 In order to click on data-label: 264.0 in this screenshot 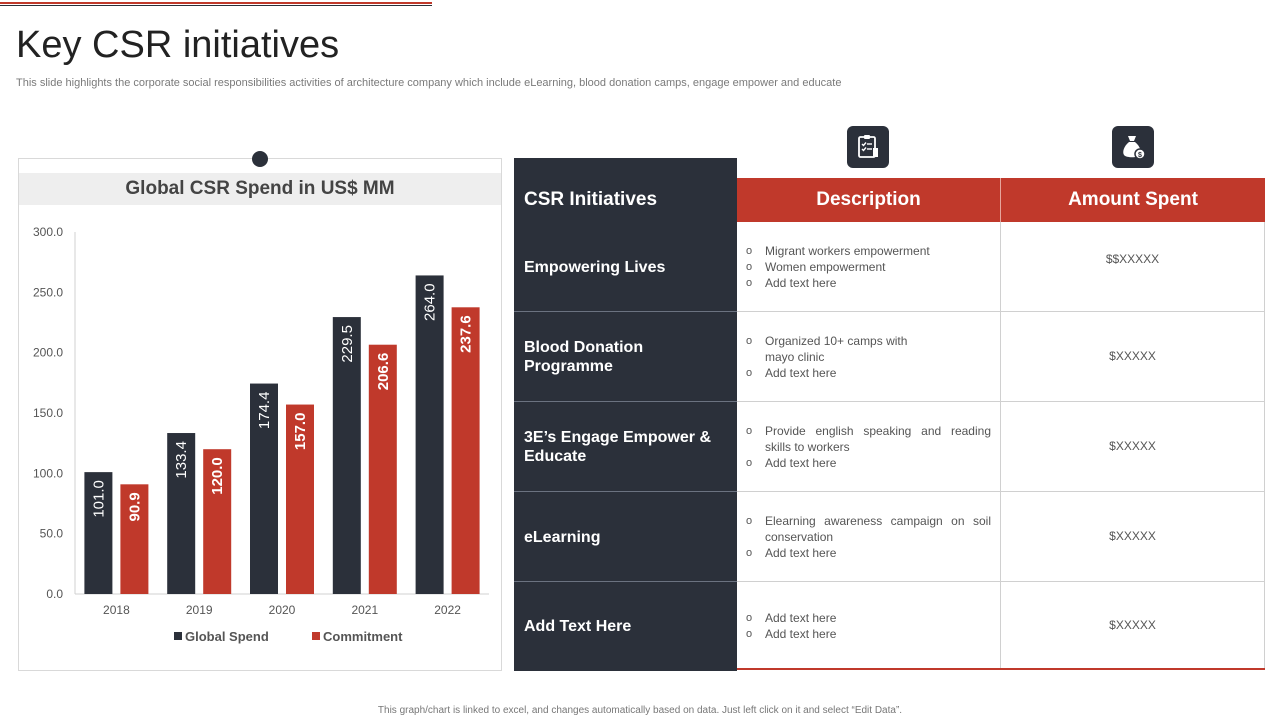, I will do `click(430, 302)`.